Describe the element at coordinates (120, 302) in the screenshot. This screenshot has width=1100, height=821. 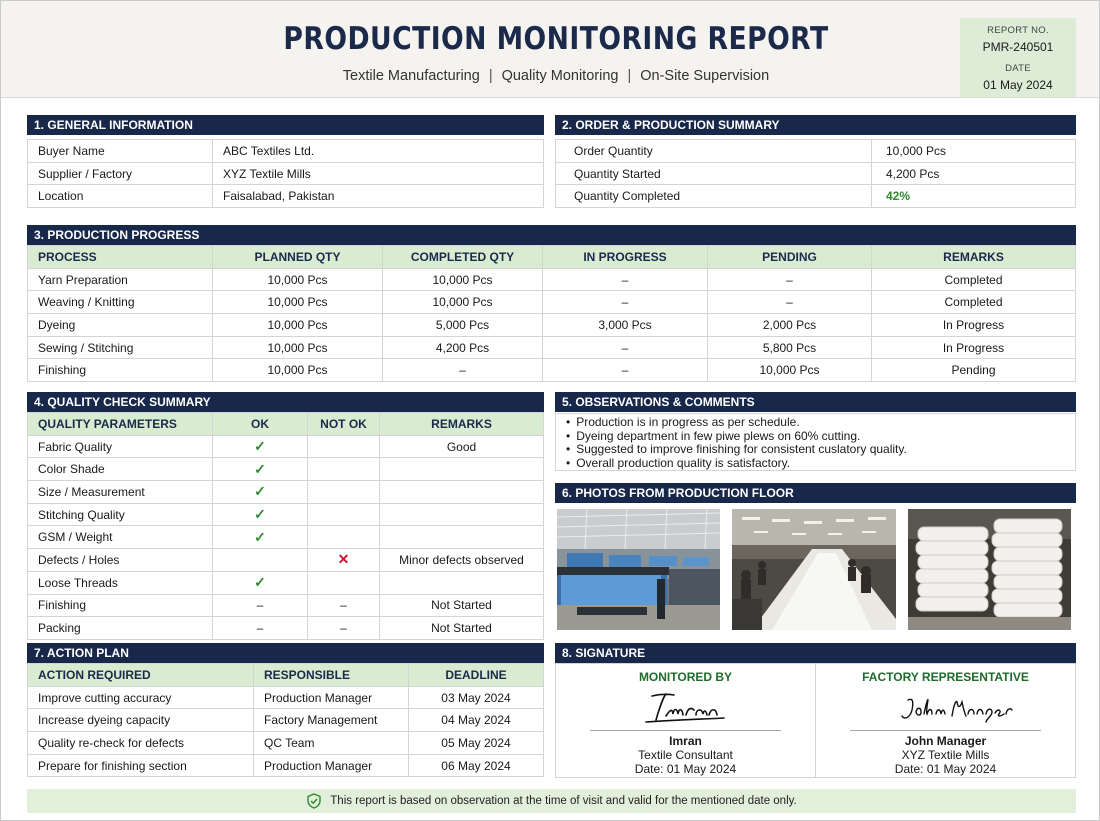
I see `table-cell: Weaving / Knitting` at that location.